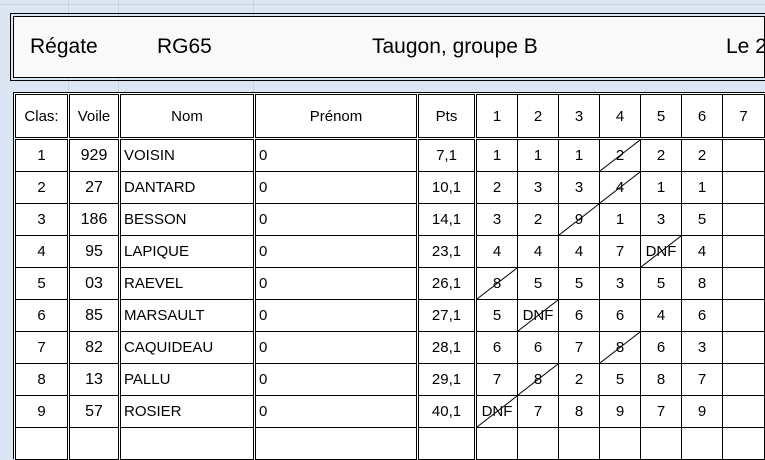 The width and height of the screenshot is (765, 460). What do you see at coordinates (702, 315) in the screenshot?
I see `cell-race-6: 6` at bounding box center [702, 315].